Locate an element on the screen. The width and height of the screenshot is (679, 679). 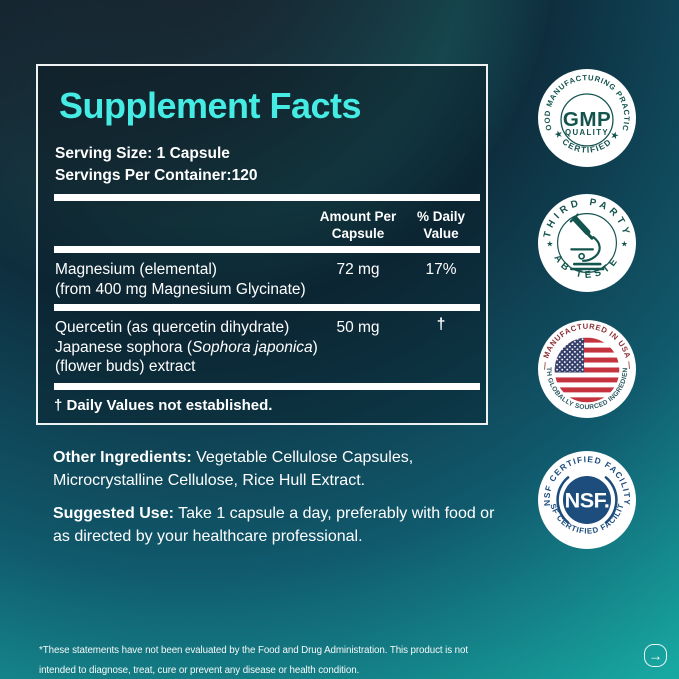
ingredient-detail: Japanese sophora (Sophora japonica) is located at coordinates (186, 347).